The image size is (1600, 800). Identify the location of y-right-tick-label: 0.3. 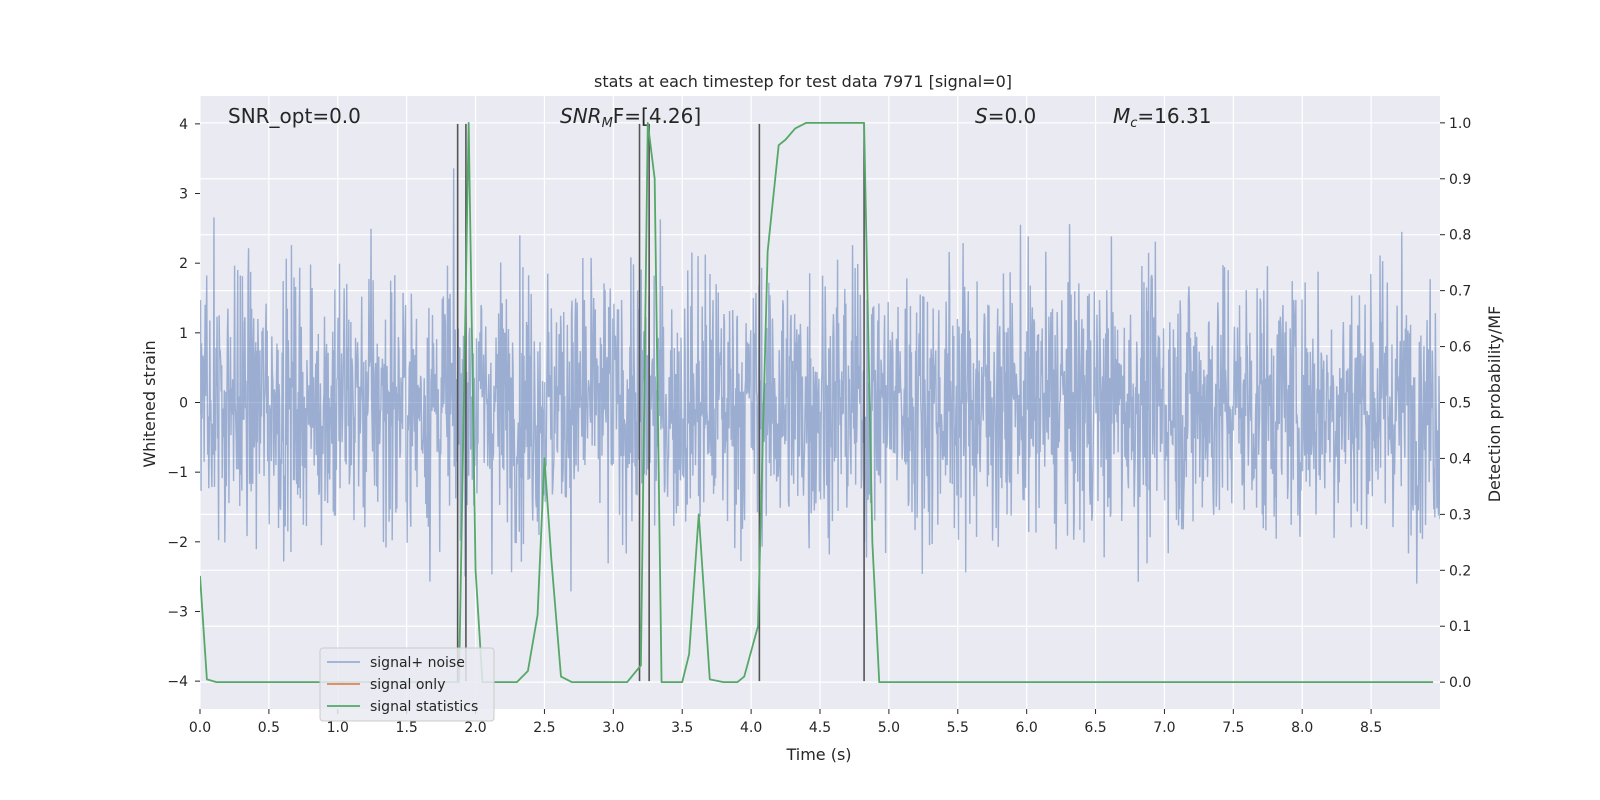
(1460, 515).